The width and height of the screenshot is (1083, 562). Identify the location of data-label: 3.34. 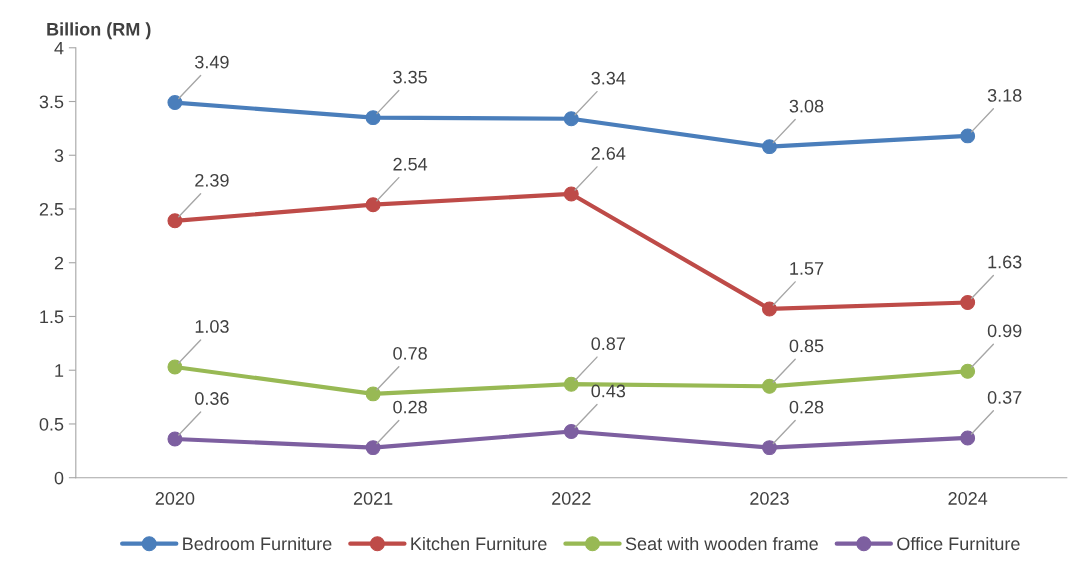
(608, 78).